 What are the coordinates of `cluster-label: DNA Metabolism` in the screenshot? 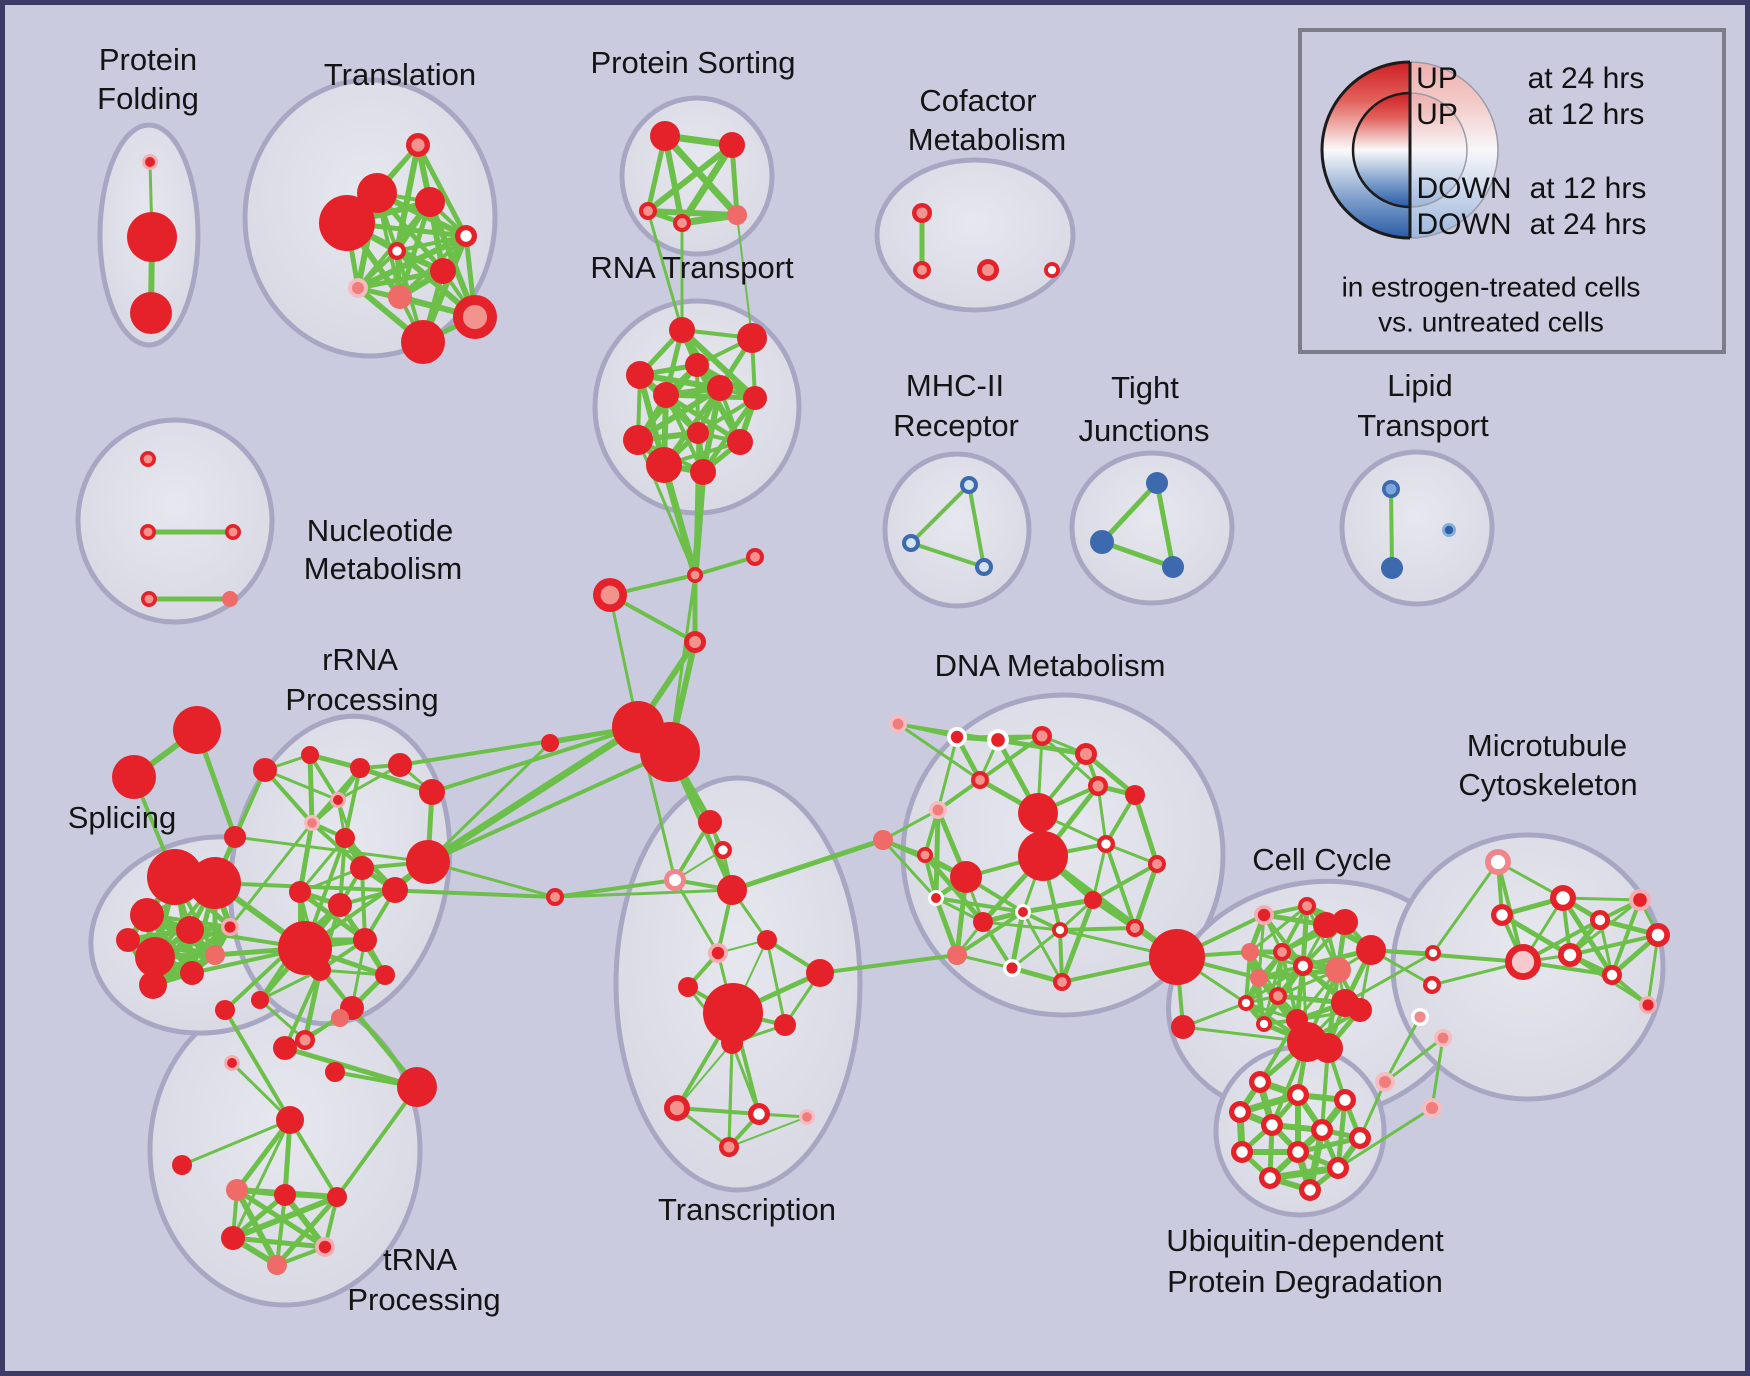 It's located at (1050, 665).